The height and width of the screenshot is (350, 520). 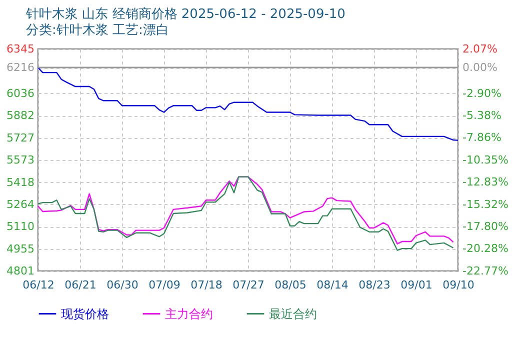 What do you see at coordinates (20, 271) in the screenshot?
I see `y-tick-label: 4801` at bounding box center [20, 271].